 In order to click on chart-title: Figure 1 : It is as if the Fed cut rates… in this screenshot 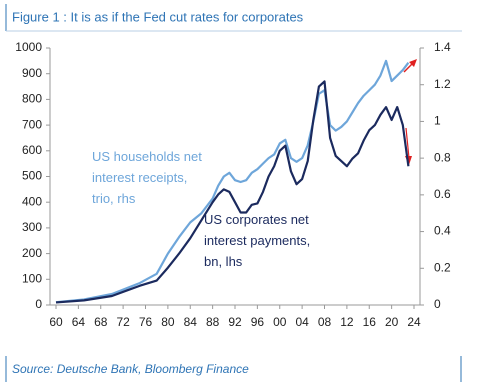, I will do `click(158, 16)`.